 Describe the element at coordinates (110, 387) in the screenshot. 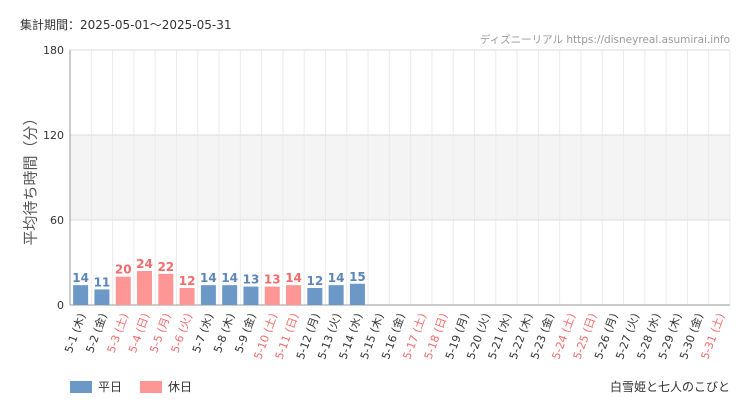

I see `legend-label-weekday: 平日` at that location.